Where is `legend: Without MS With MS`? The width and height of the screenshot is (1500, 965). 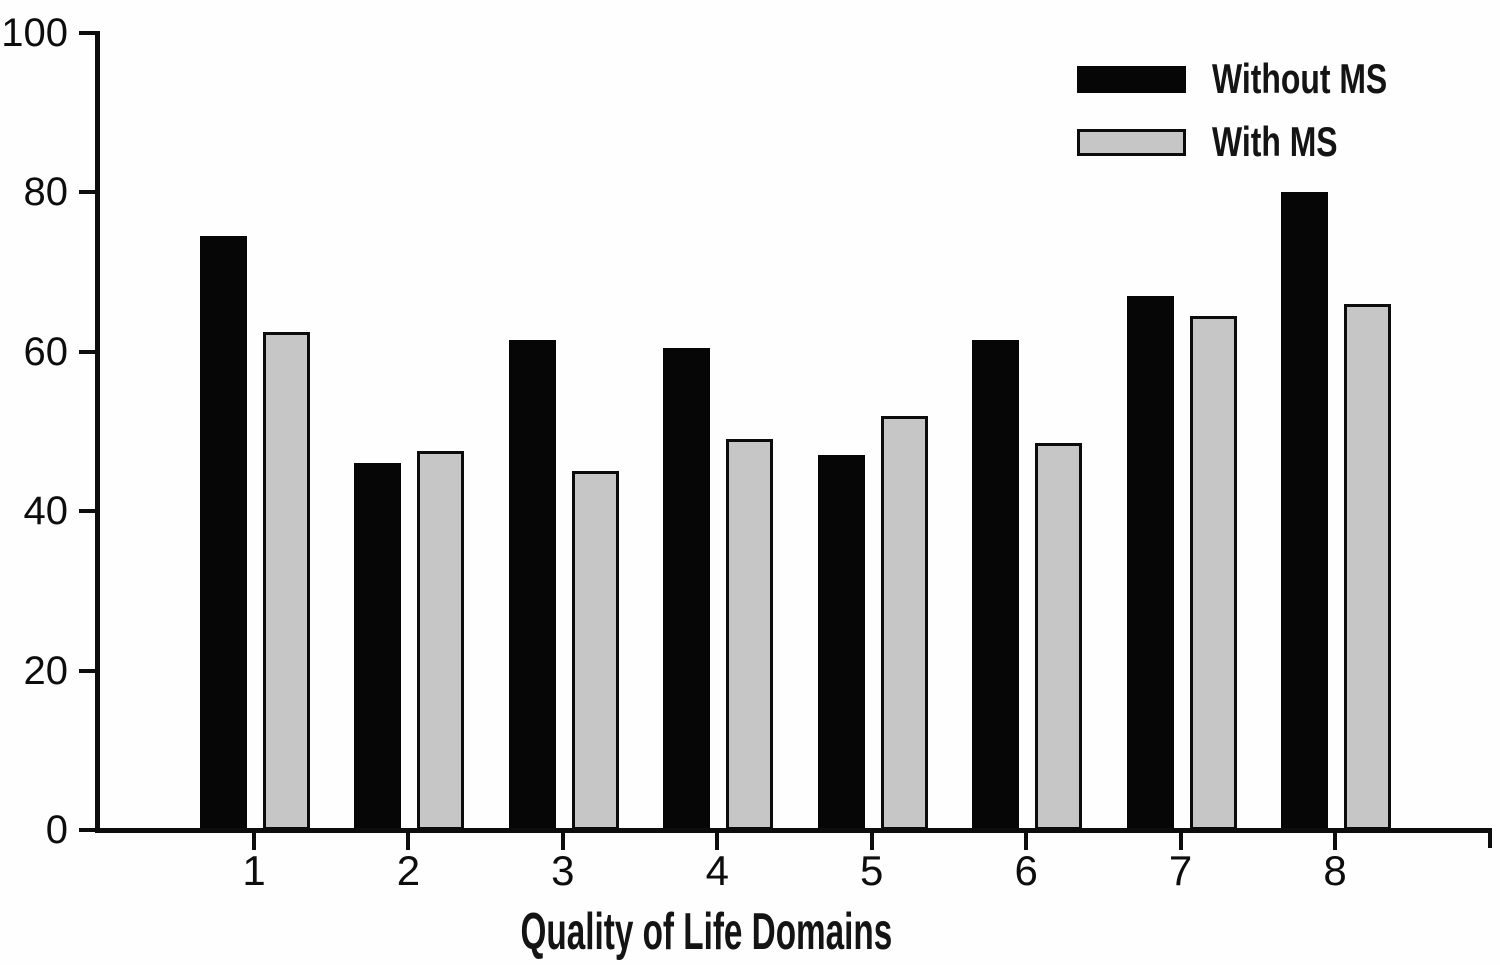
legend: Without MS With MS is located at coordinates (1260, 110).